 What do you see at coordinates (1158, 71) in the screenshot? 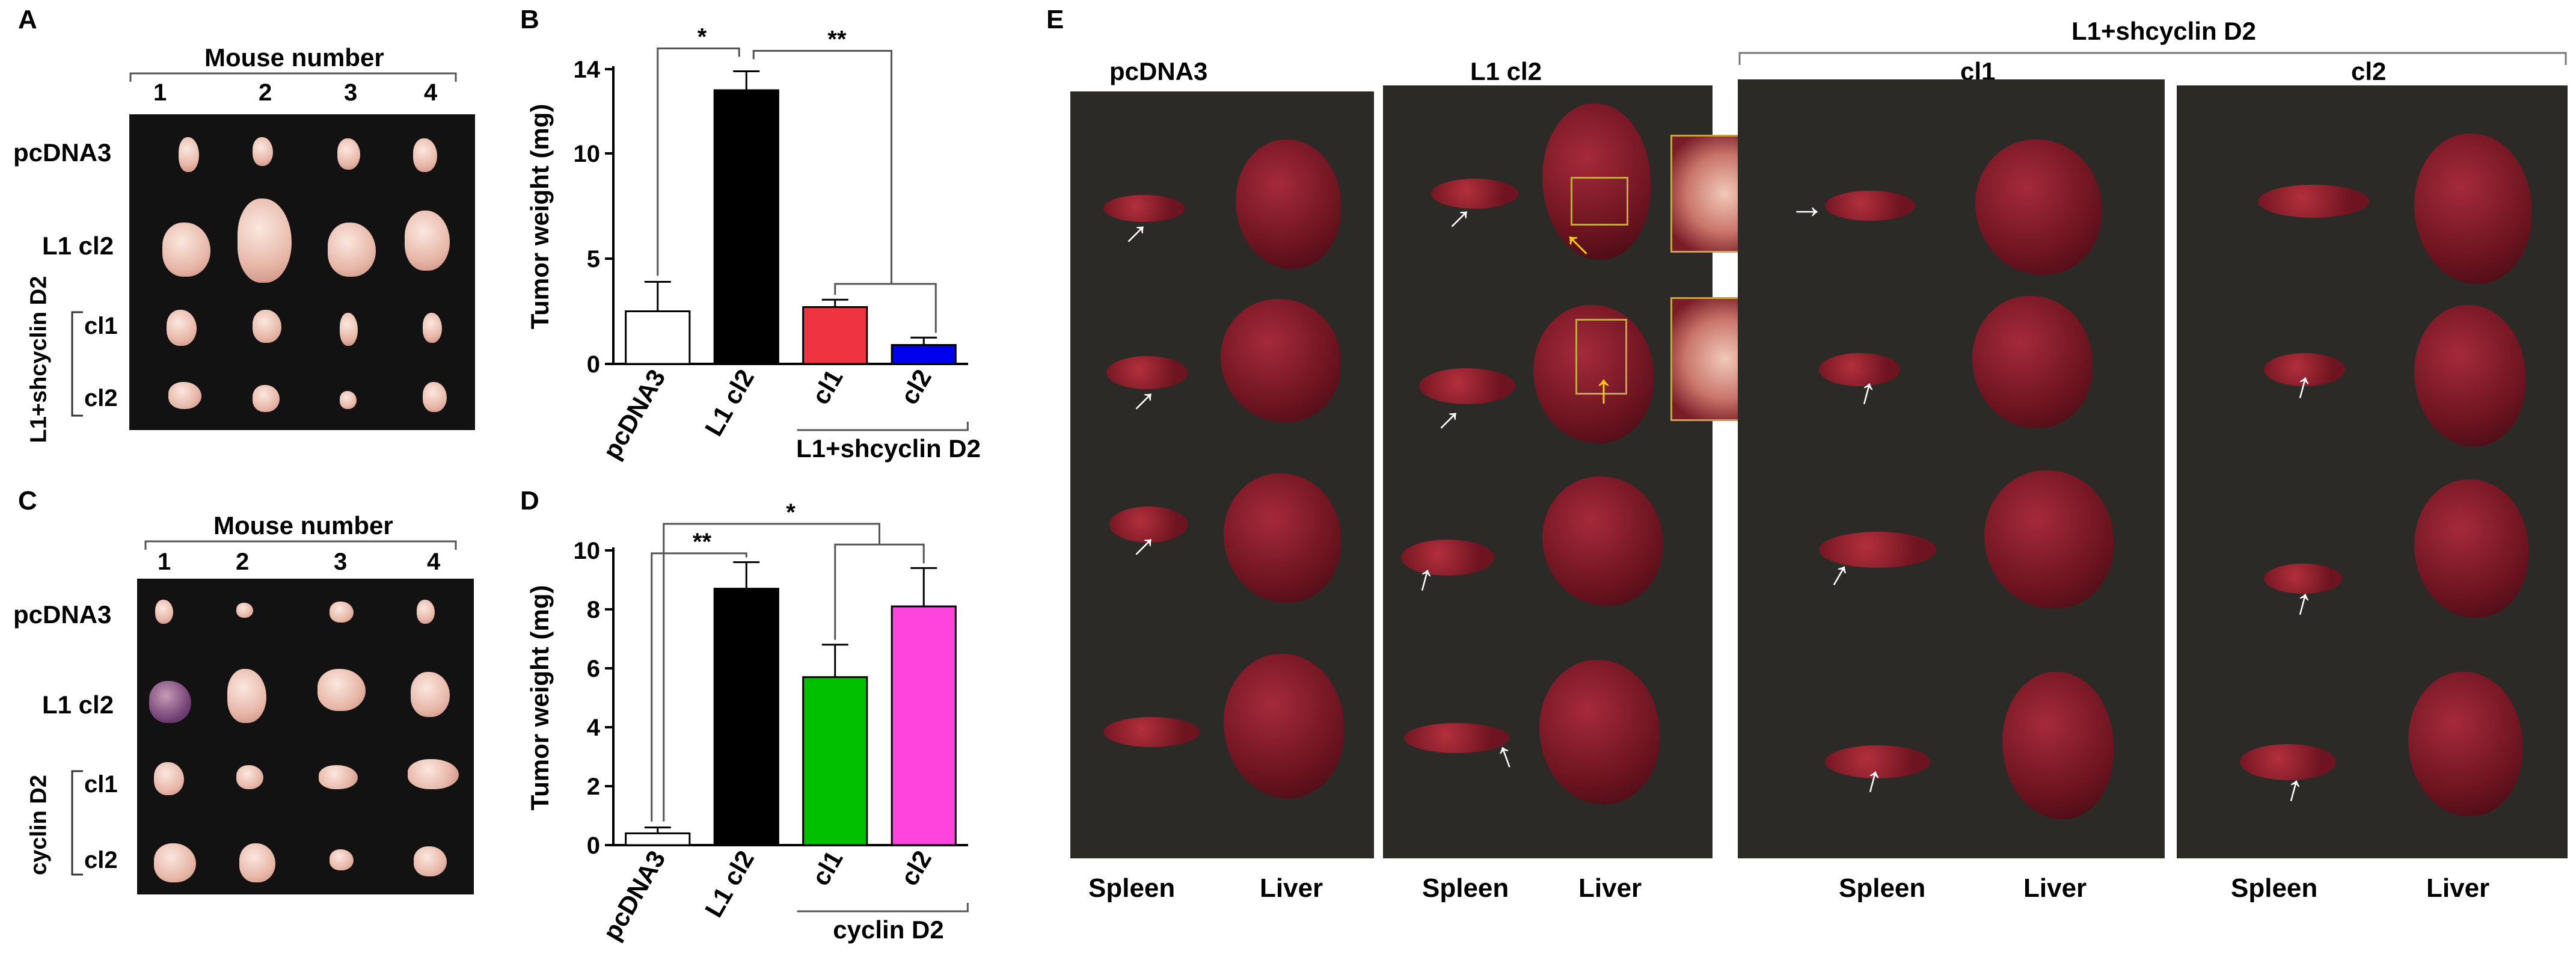
I see `col-header-pcdna3: pcDNA3` at bounding box center [1158, 71].